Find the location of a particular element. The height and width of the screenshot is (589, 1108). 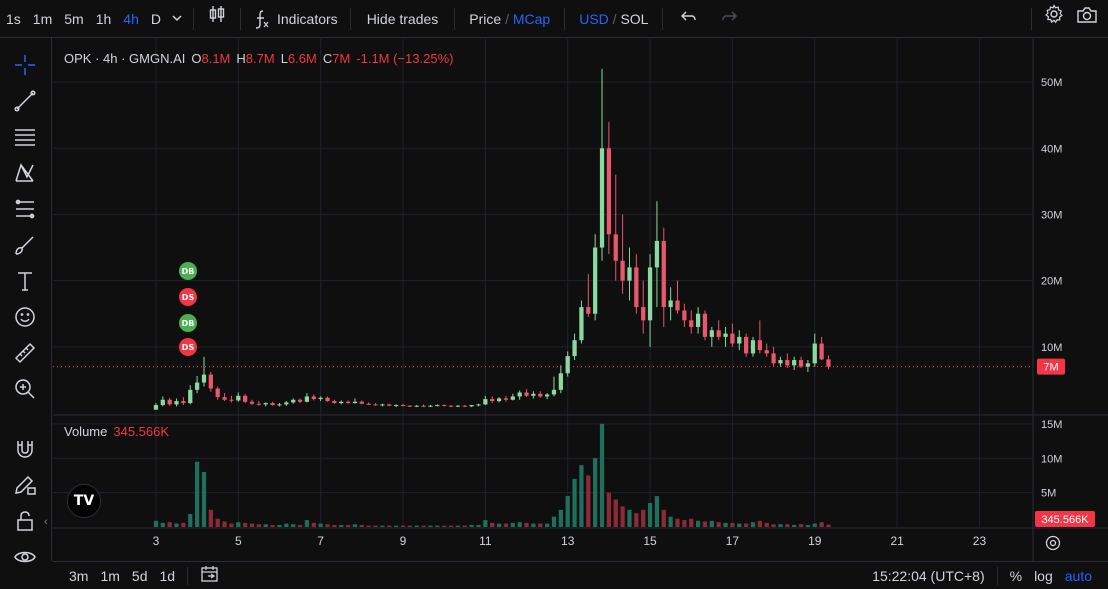

pattern-icon is located at coordinates (25, 173).